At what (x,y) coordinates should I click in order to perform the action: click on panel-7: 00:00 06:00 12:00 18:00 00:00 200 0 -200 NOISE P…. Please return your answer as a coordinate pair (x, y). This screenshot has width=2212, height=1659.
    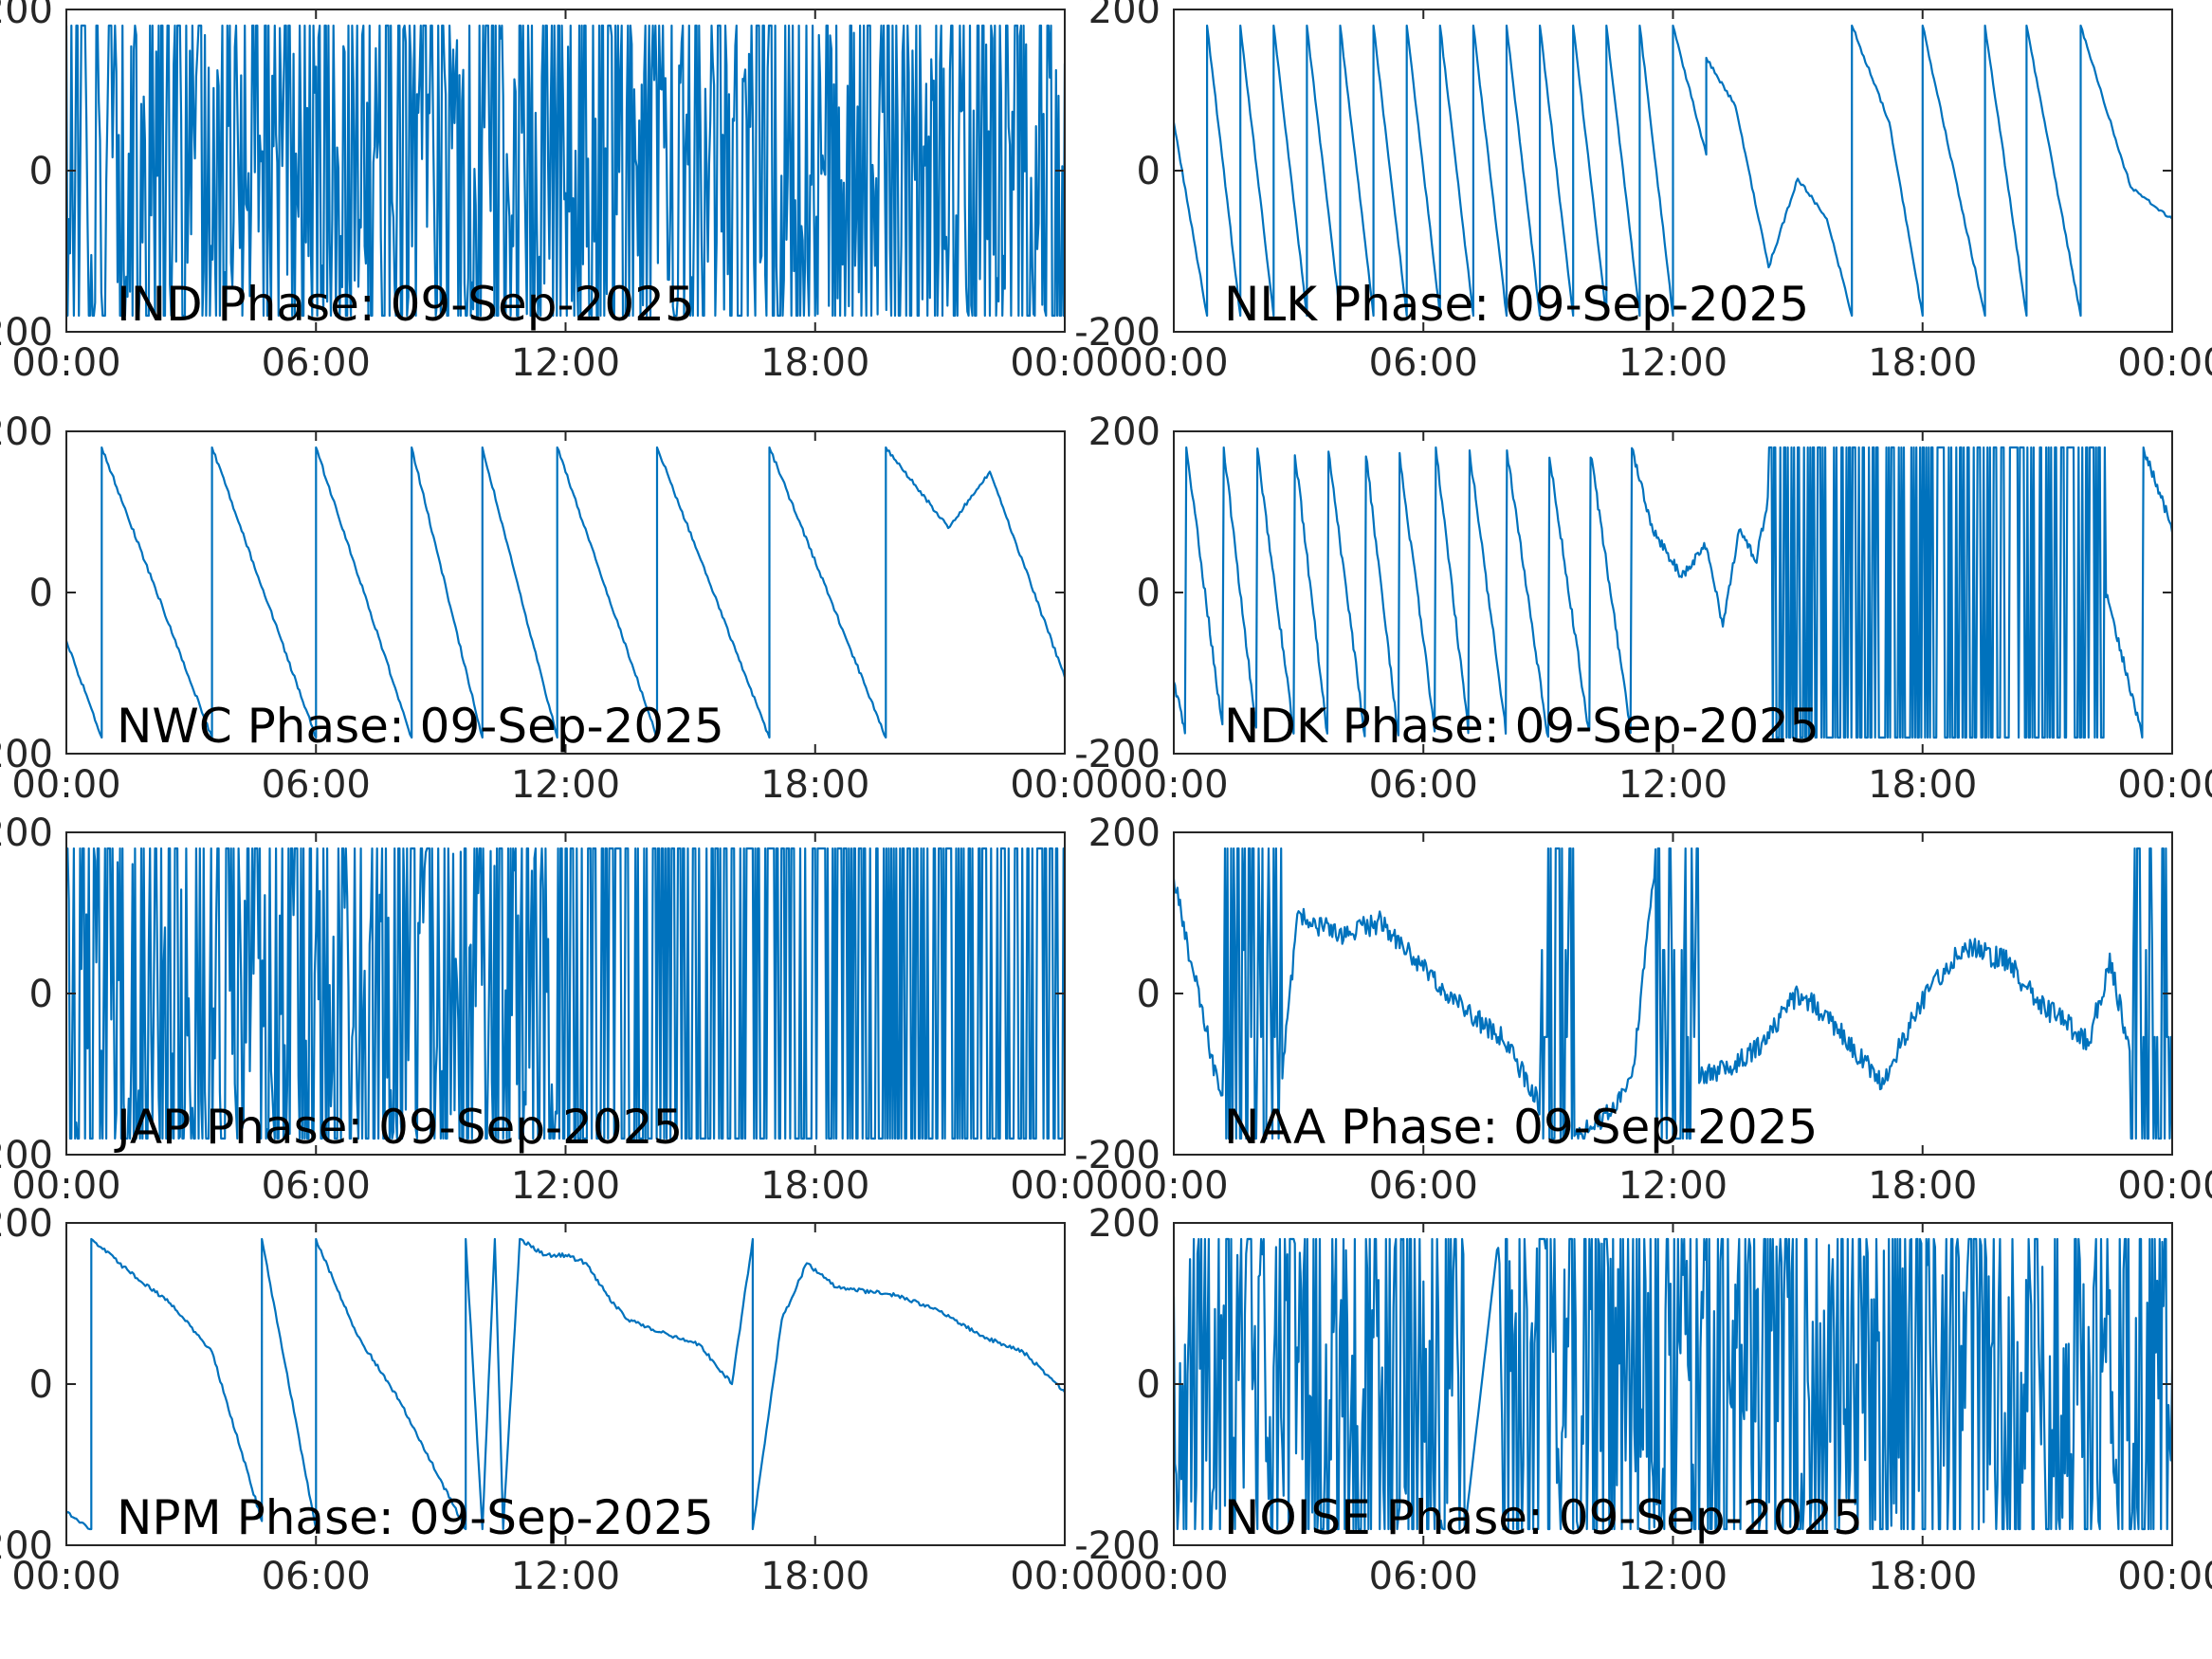
    Looking at the image, I should click on (1643, 1400).